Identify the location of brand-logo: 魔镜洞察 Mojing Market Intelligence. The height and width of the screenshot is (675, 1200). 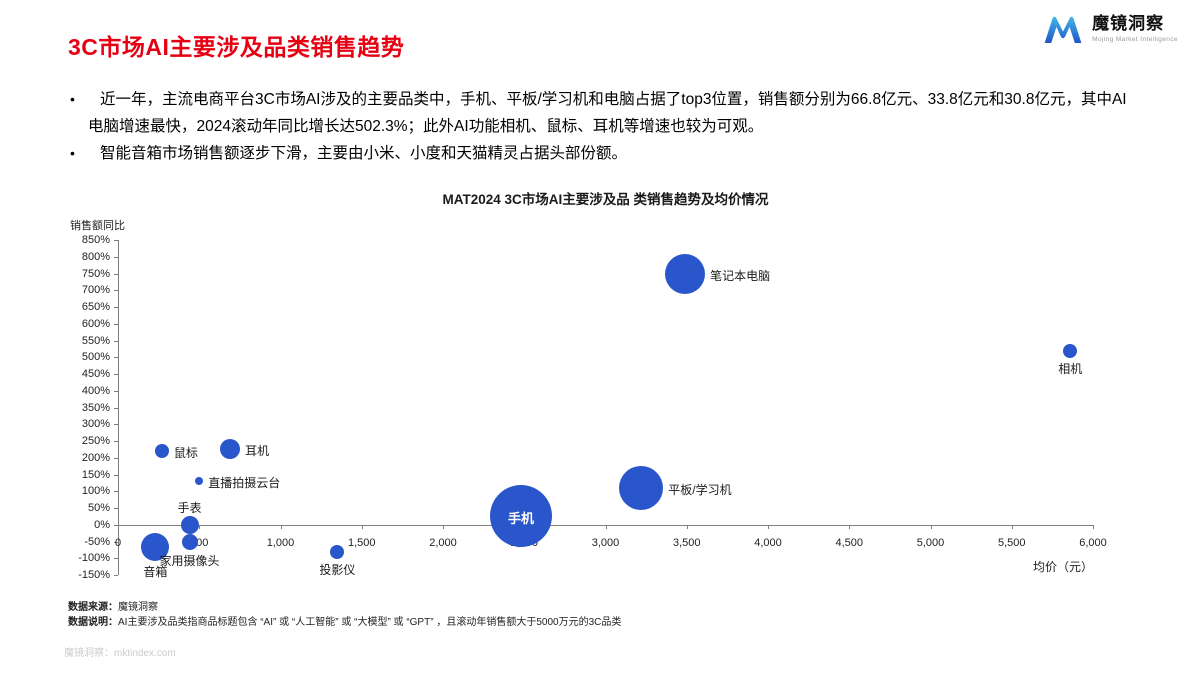
(1110, 29).